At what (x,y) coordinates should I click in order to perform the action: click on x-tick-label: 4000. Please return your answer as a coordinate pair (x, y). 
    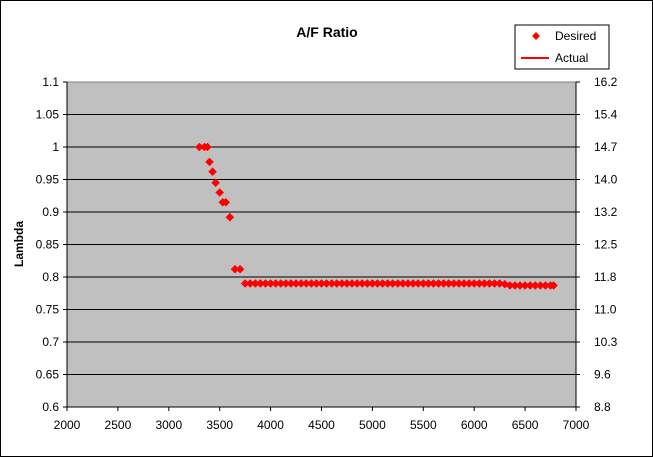
    Looking at the image, I should click on (270, 425).